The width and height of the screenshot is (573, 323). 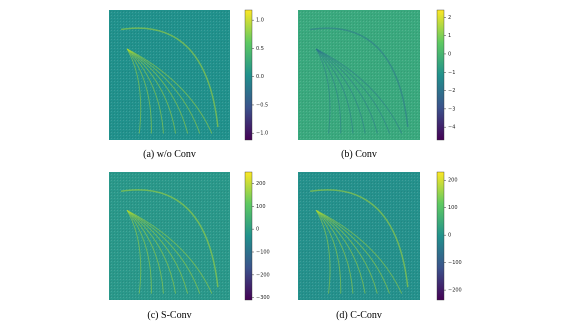 I want to click on panel: 1.0 0.5 0.0 −0.5 −1.0 (a) w/o Conv, so click(x=188, y=84).